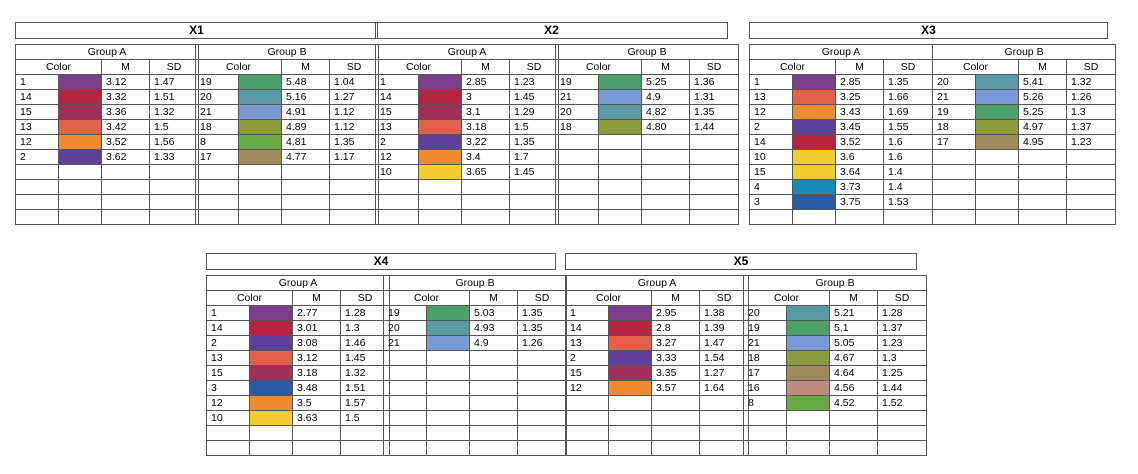  What do you see at coordinates (287, 52) in the screenshot?
I see `group-title: Group B` at bounding box center [287, 52].